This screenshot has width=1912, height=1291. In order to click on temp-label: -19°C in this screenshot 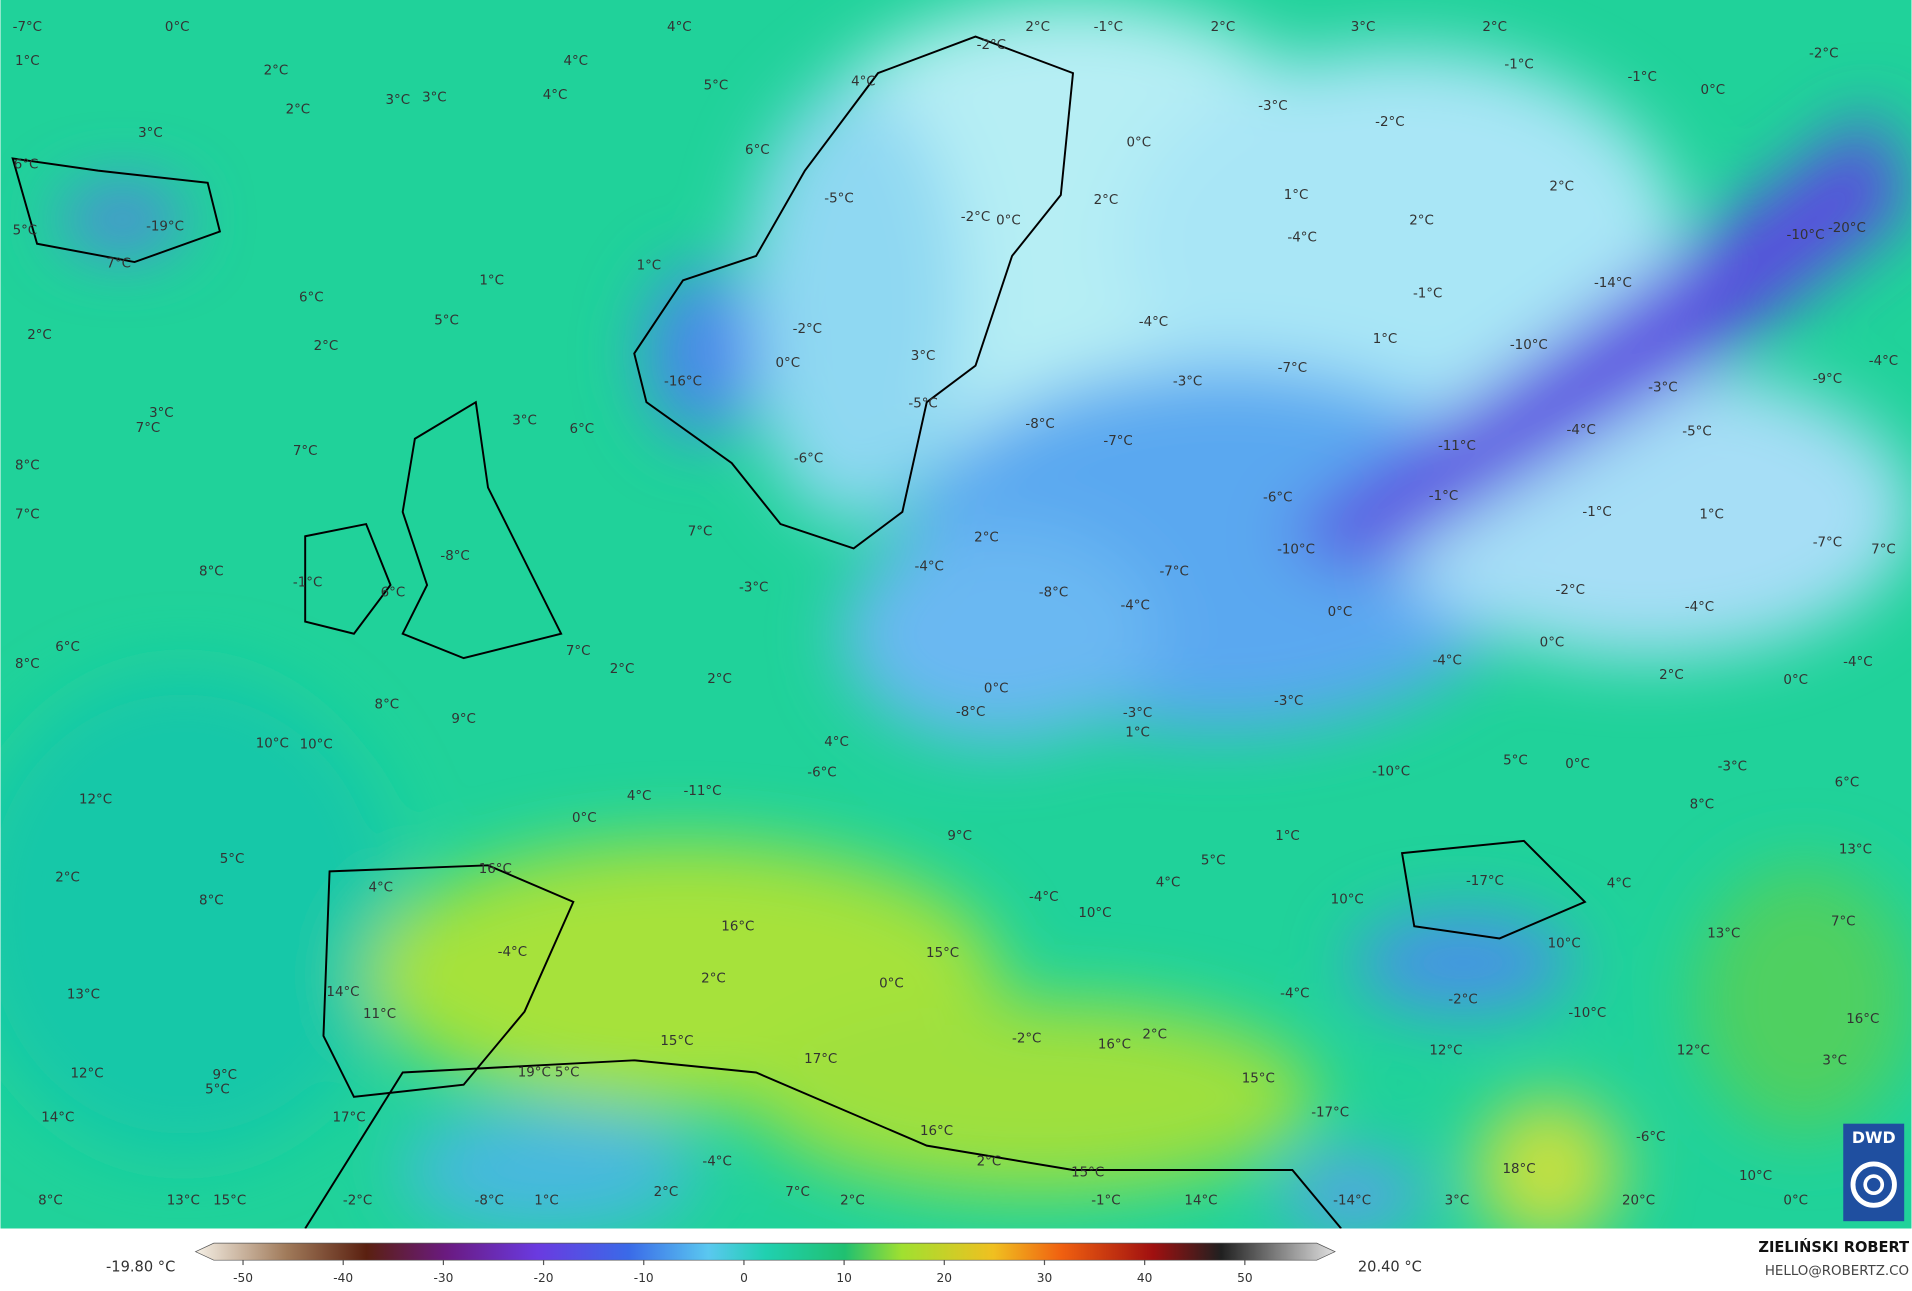, I will do `click(165, 227)`.